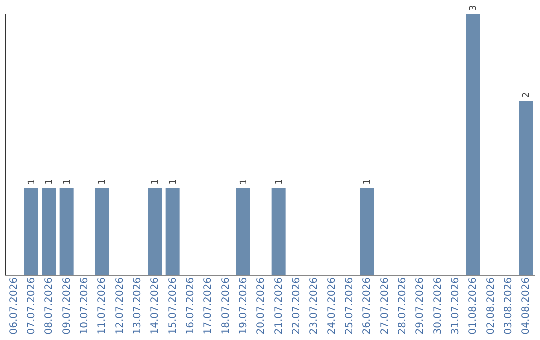 Image resolution: width=540 pixels, height=340 pixels. What do you see at coordinates (138, 306) in the screenshot?
I see `x-tick-label: 13.07.2026` at bounding box center [138, 306].